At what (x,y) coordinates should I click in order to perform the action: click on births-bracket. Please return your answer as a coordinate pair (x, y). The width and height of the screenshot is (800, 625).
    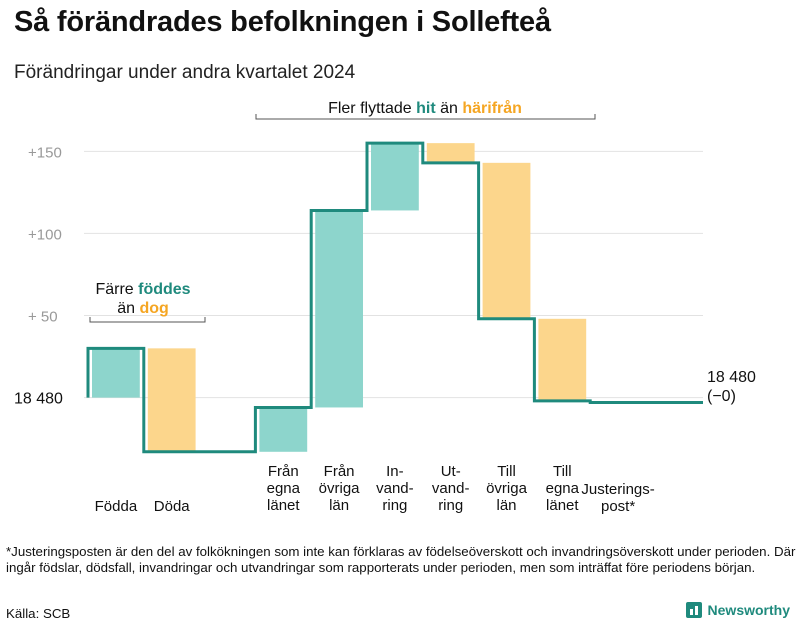
    Looking at the image, I should click on (147, 320).